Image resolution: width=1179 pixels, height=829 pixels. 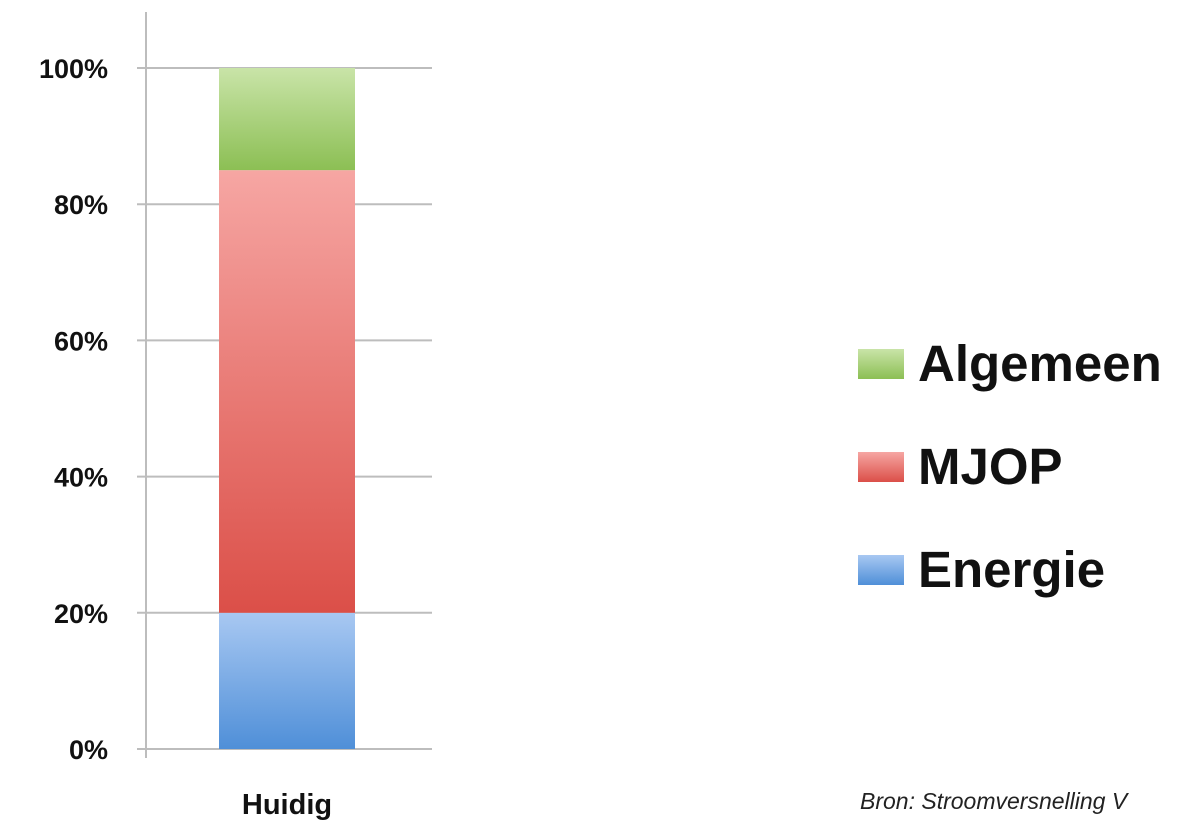 What do you see at coordinates (990, 466) in the screenshot?
I see `legend-label-mjop: MJOP` at bounding box center [990, 466].